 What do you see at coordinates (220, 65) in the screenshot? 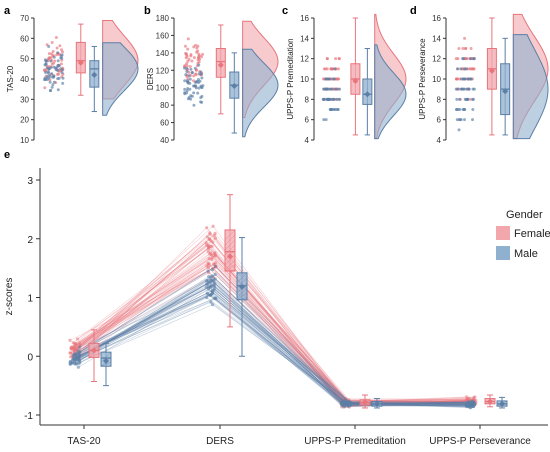
I see `female-box-b-mean` at bounding box center [220, 65].